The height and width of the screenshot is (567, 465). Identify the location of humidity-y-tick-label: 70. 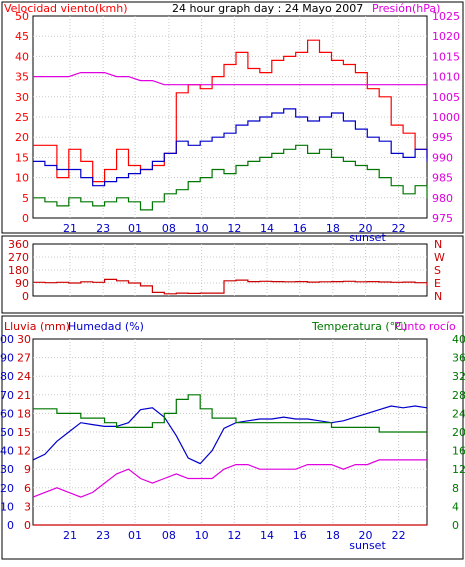
(7, 395).